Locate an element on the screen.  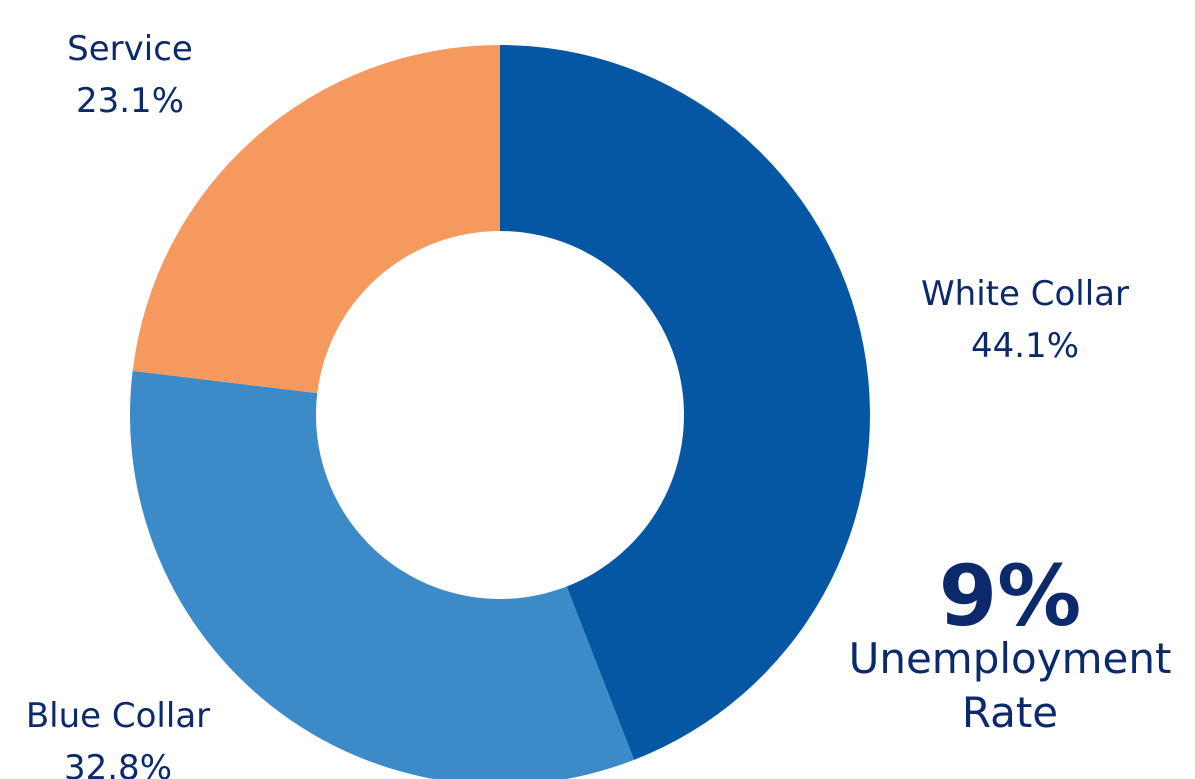
slice-value-blue-collar: 32.8% is located at coordinates (118, 763).